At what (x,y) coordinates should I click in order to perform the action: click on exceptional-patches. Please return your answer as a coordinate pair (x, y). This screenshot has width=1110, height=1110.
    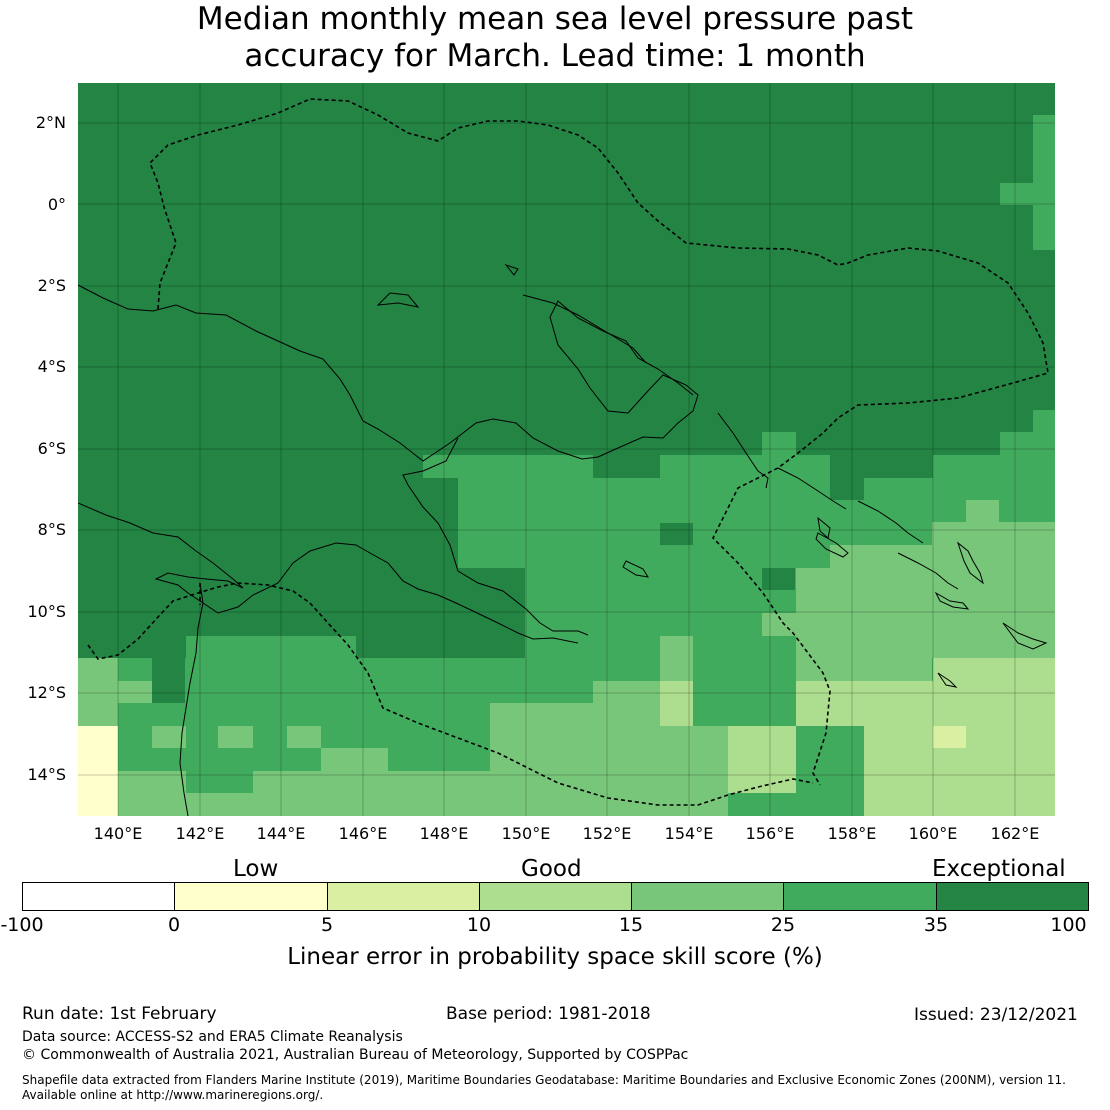
    Looking at the image, I should click on (473, 613).